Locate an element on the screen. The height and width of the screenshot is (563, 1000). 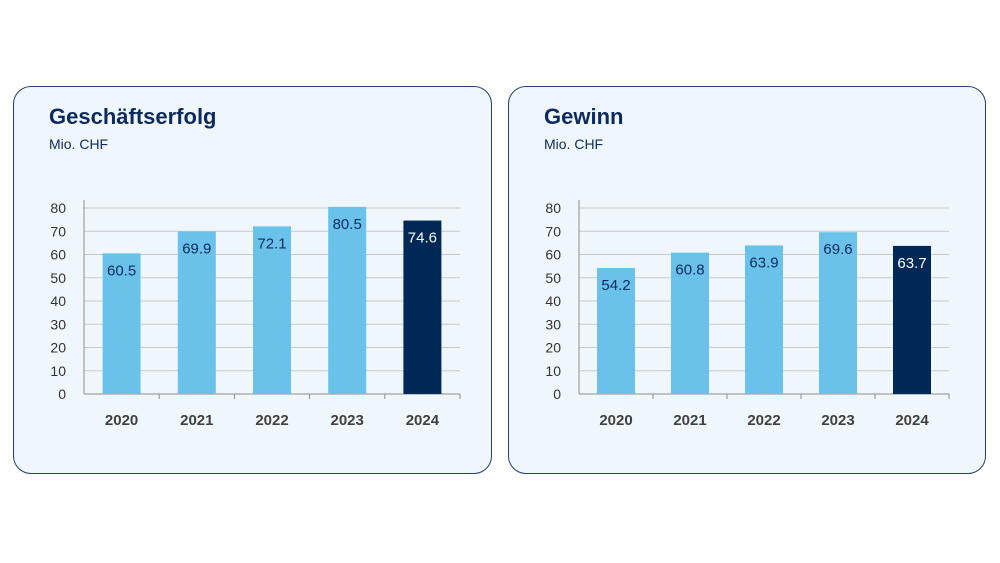
data-label-2024: 63.7 is located at coordinates (911, 263).